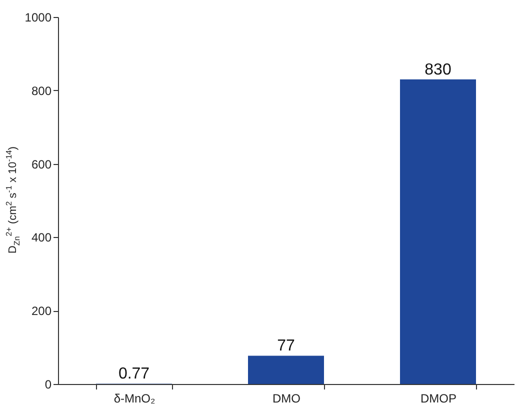 This screenshot has height=414, width=520. What do you see at coordinates (438, 399) in the screenshot?
I see `x-tick-label: DMOP` at bounding box center [438, 399].